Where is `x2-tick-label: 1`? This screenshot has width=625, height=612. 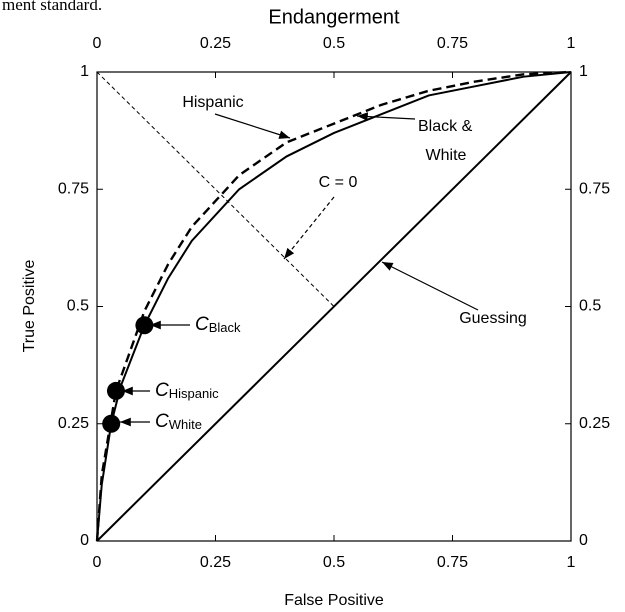
x2-tick-label: 1 is located at coordinates (571, 43).